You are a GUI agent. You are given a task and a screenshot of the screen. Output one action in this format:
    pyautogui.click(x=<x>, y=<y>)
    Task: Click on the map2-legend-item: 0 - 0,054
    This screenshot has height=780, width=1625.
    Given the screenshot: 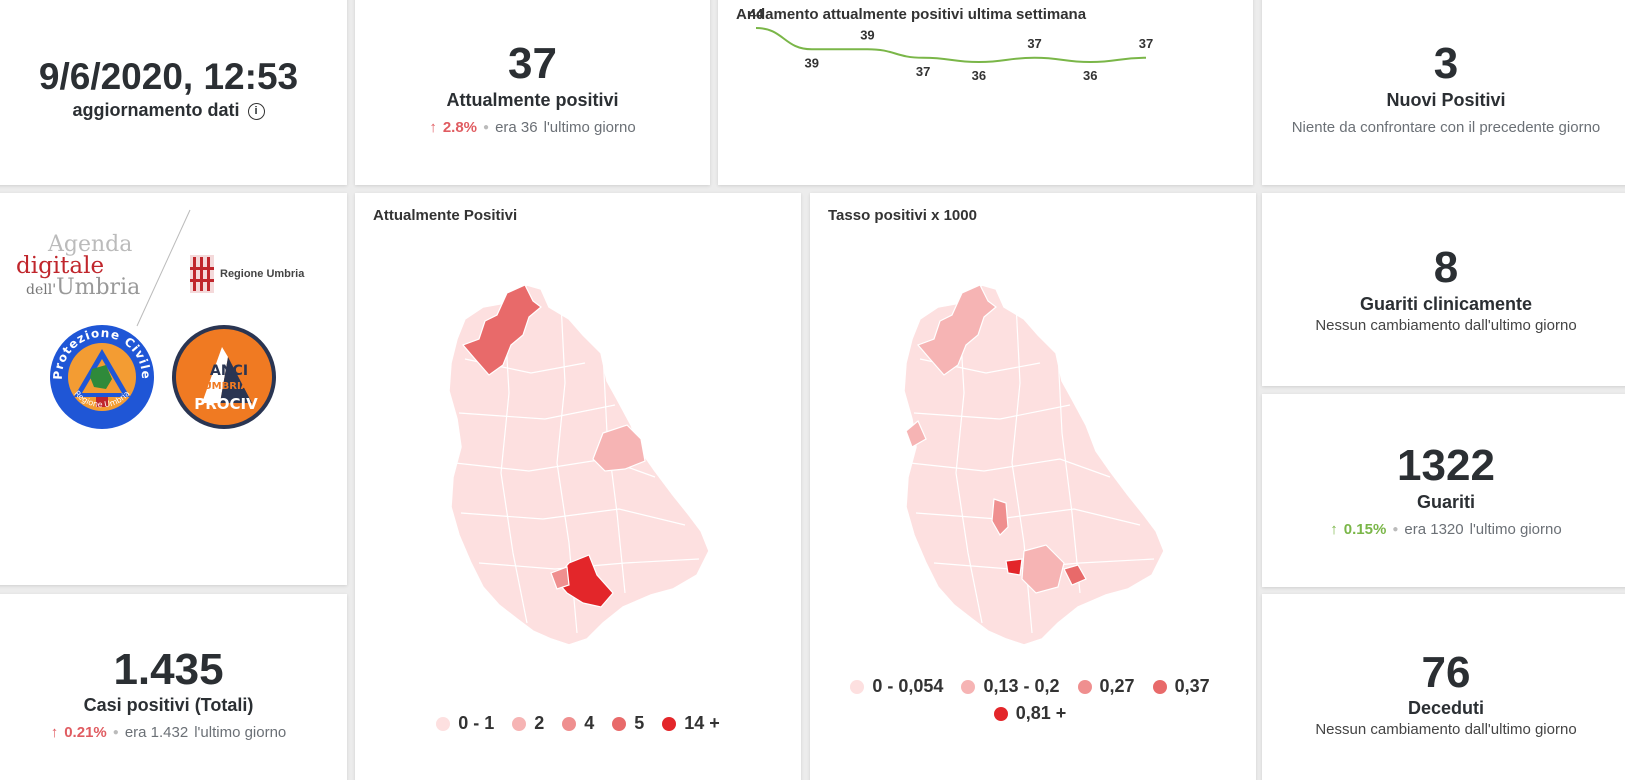 What is the action you would take?
    pyautogui.click(x=896, y=686)
    